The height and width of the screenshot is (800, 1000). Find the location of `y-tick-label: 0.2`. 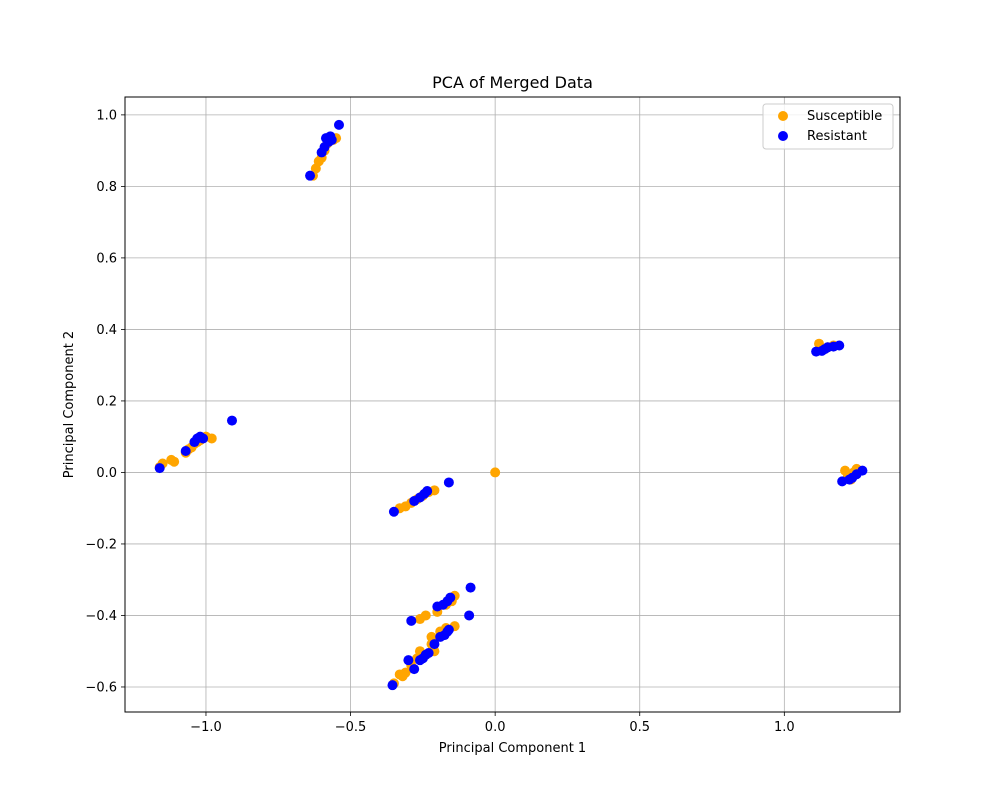

y-tick-label: 0.2 is located at coordinates (106, 401).